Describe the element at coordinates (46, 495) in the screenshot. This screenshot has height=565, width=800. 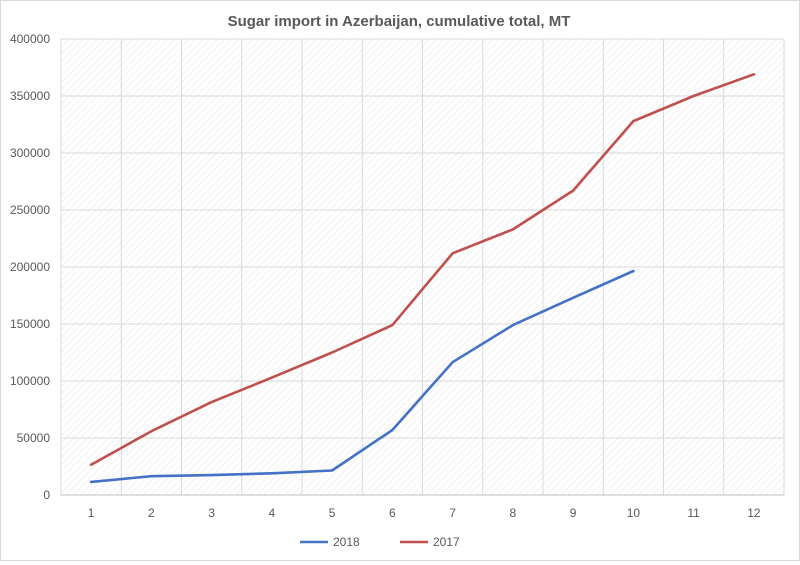
I see `y-tick-label: 0` at that location.